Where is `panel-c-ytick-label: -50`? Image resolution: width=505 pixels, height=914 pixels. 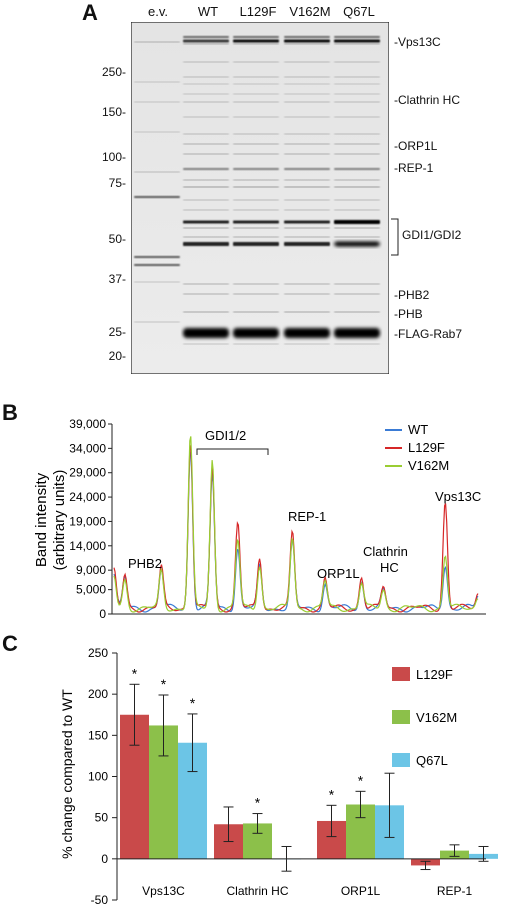
panel-c-ytick-label: -50 is located at coordinates (100, 900).